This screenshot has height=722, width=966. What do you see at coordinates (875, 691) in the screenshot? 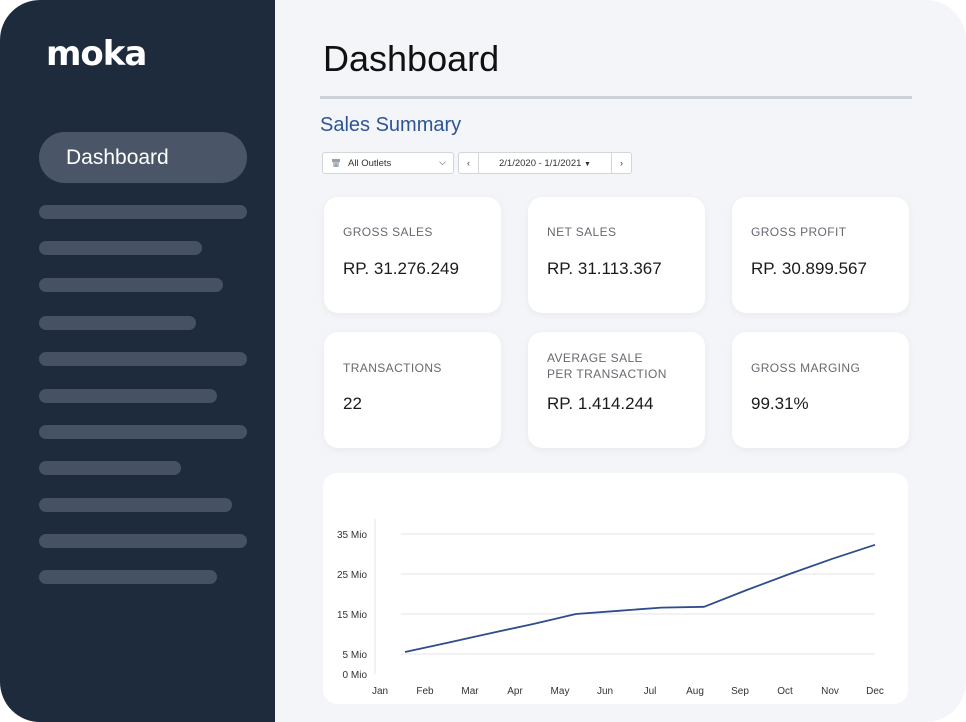
I see `x-tick-label: Dec` at bounding box center [875, 691].